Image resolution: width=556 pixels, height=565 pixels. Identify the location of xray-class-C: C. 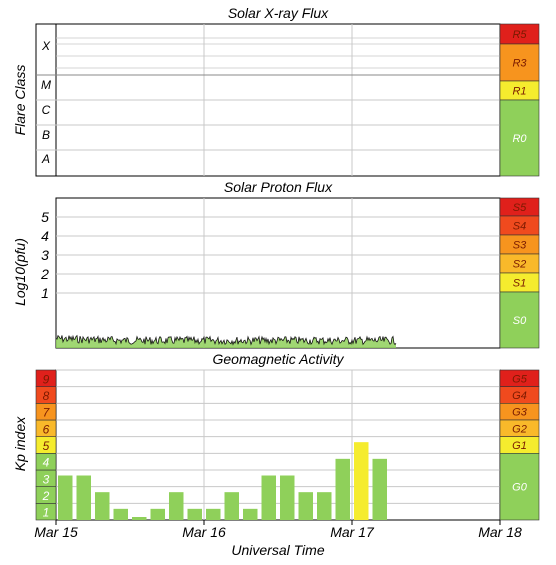
(46, 110).